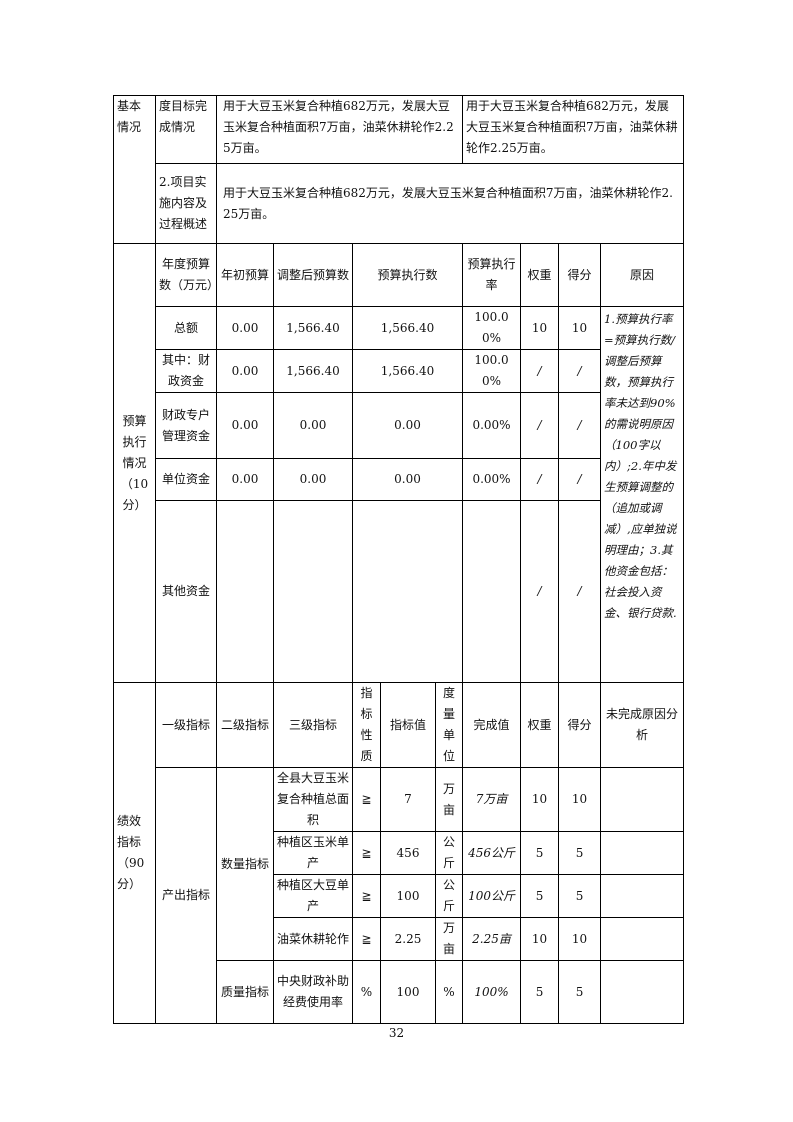  What do you see at coordinates (407, 275) in the screenshot?
I see `budget-header: 预算执行数` at bounding box center [407, 275].